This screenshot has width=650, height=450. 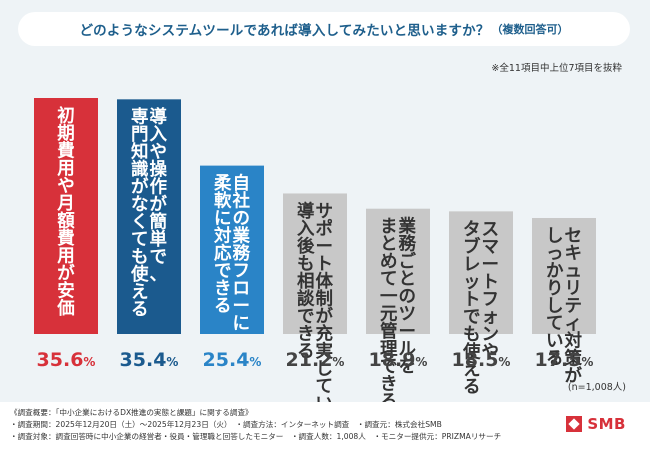 What do you see at coordinates (222, 184) in the screenshot?
I see `bar-label-char: 柔` at bounding box center [222, 184].